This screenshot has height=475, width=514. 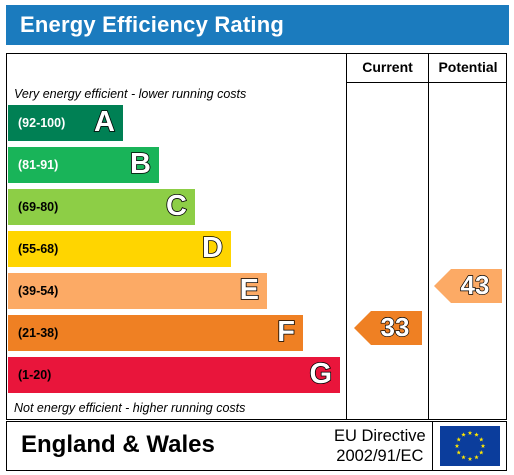 I want to click on band-letter: F, so click(x=285, y=332).